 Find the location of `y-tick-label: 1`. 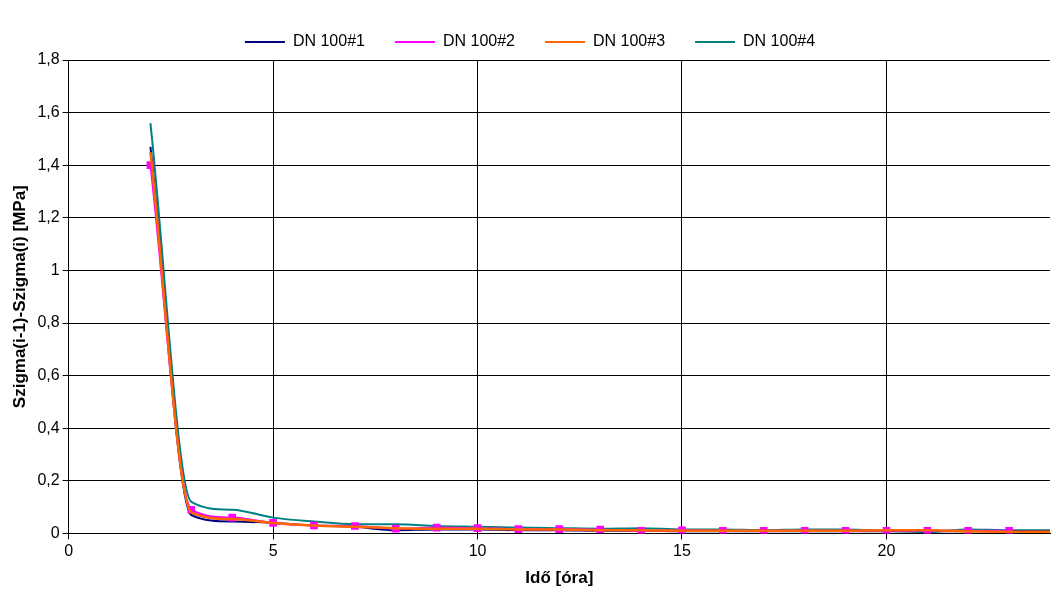

y-tick-label: 1 is located at coordinates (55, 269).